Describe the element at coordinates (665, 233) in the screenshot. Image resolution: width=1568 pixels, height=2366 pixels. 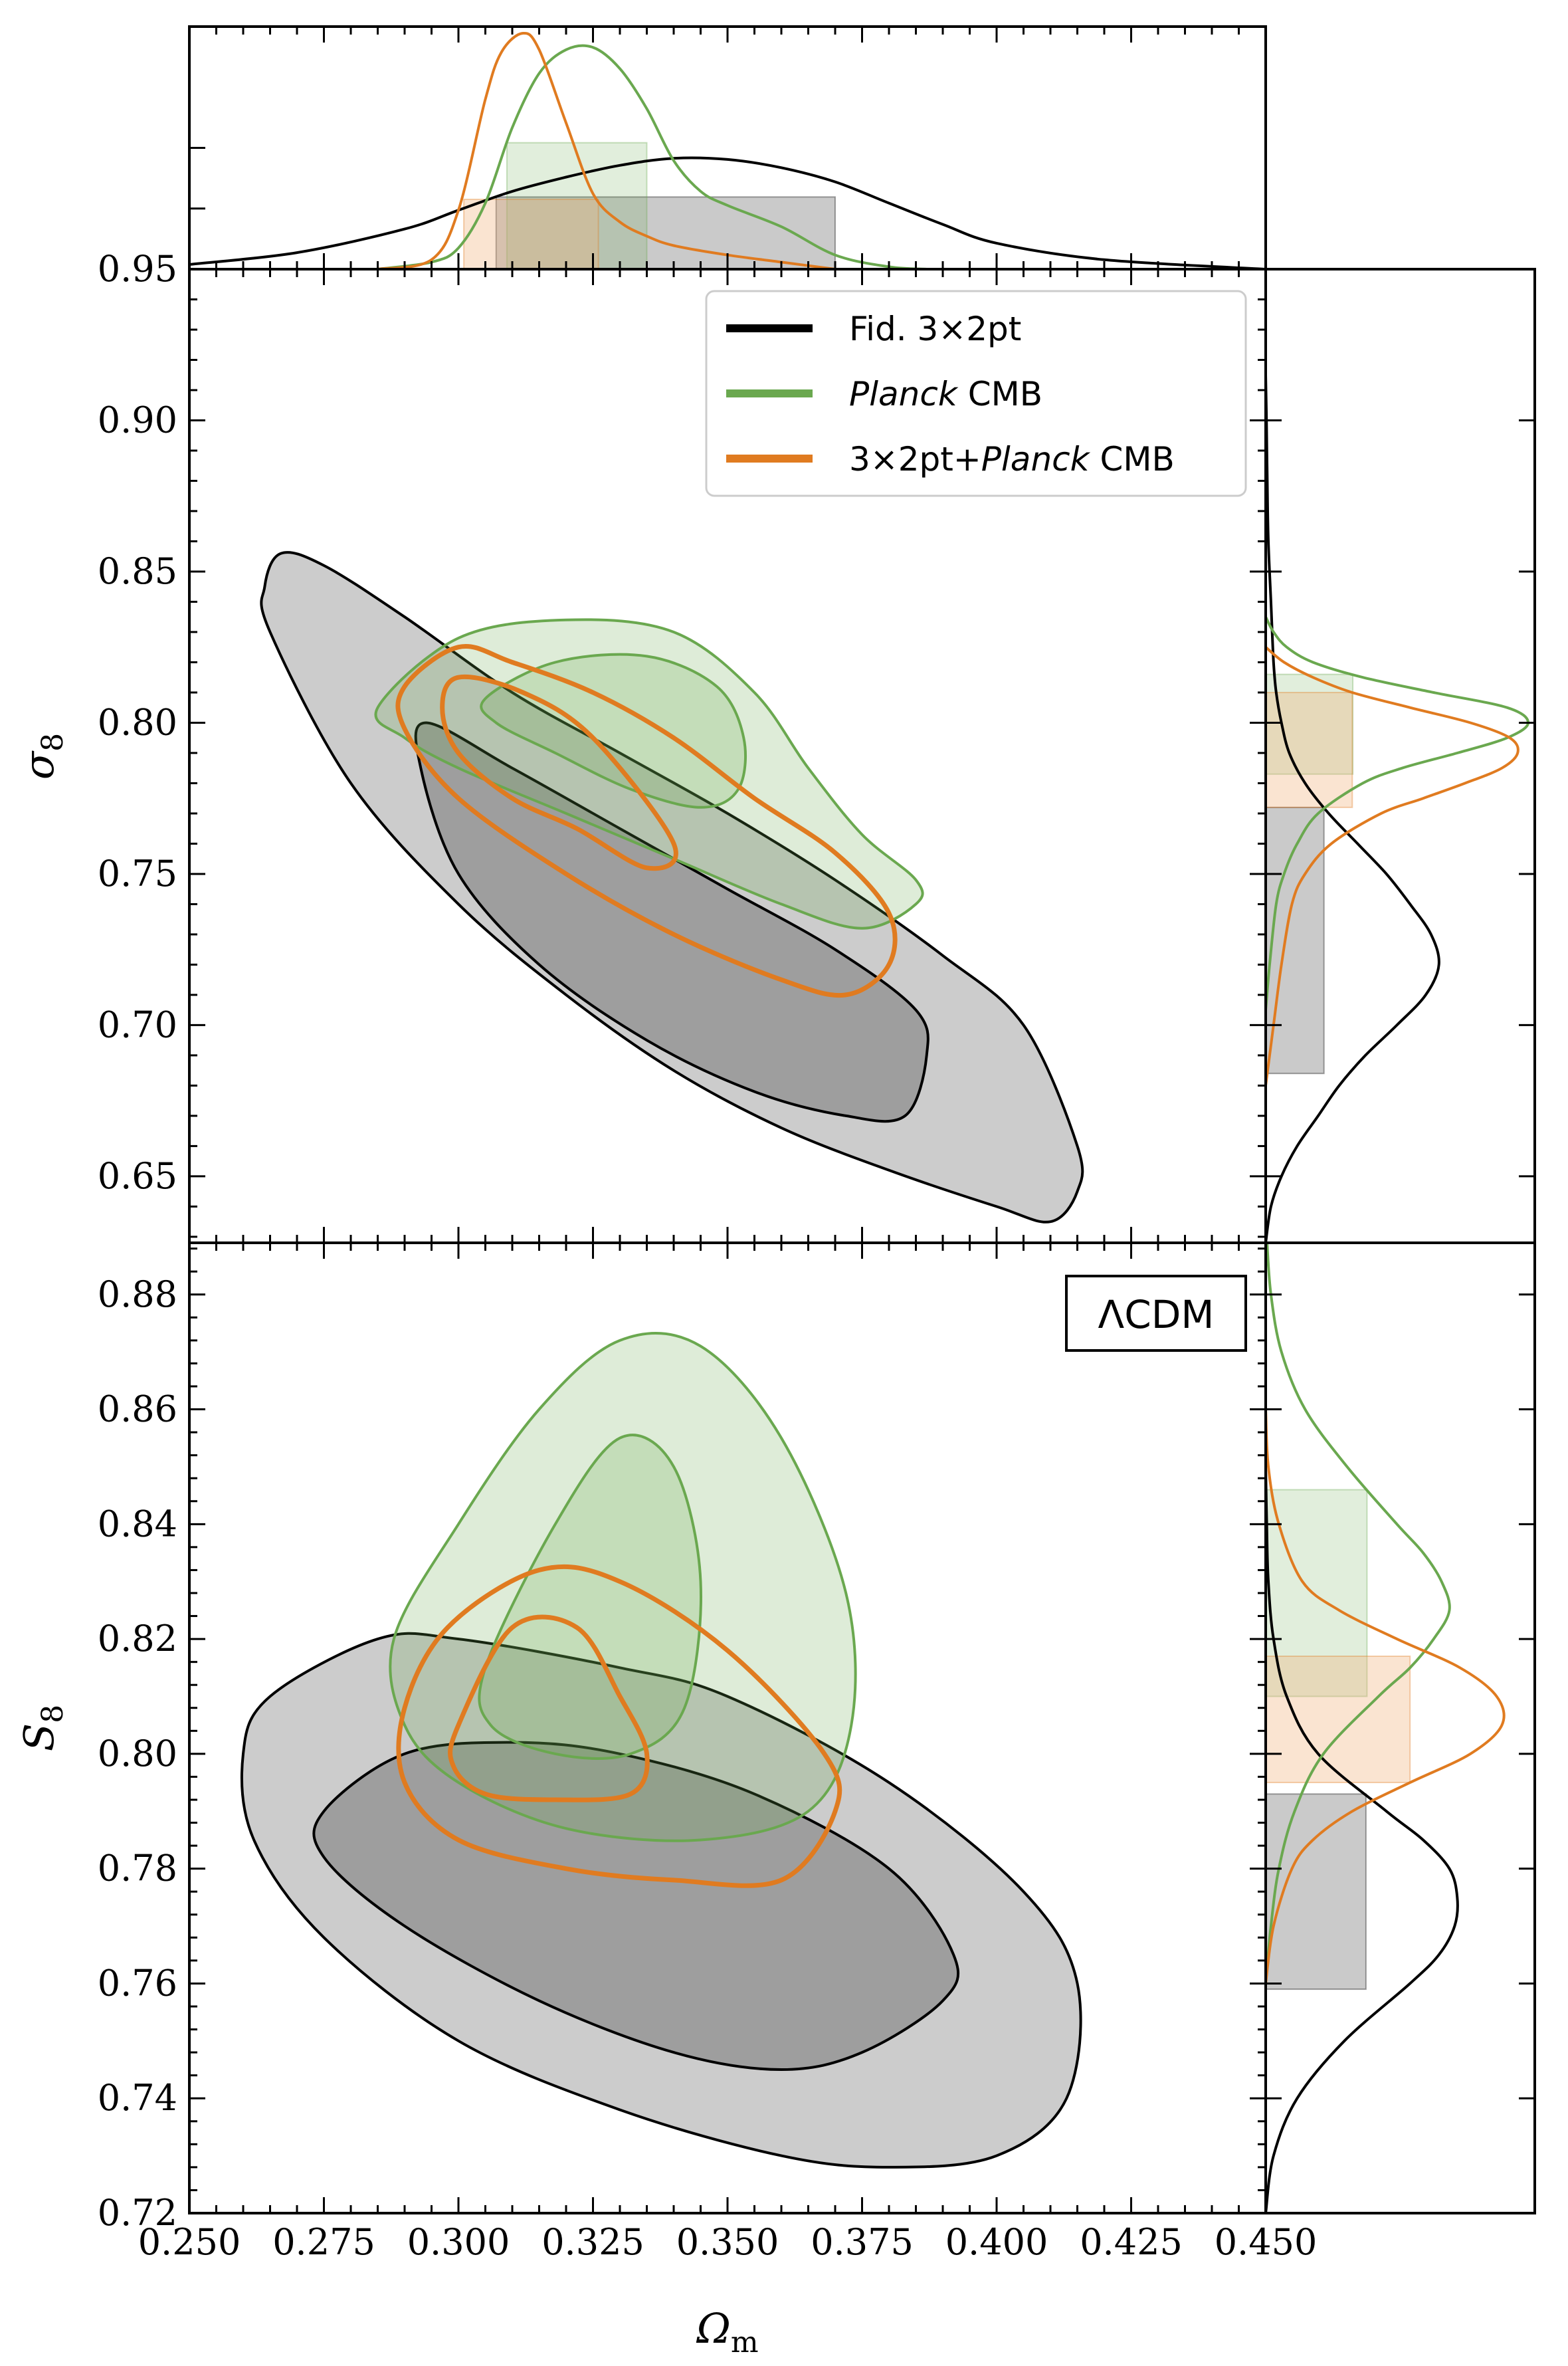
I see `om-band-fid` at that location.